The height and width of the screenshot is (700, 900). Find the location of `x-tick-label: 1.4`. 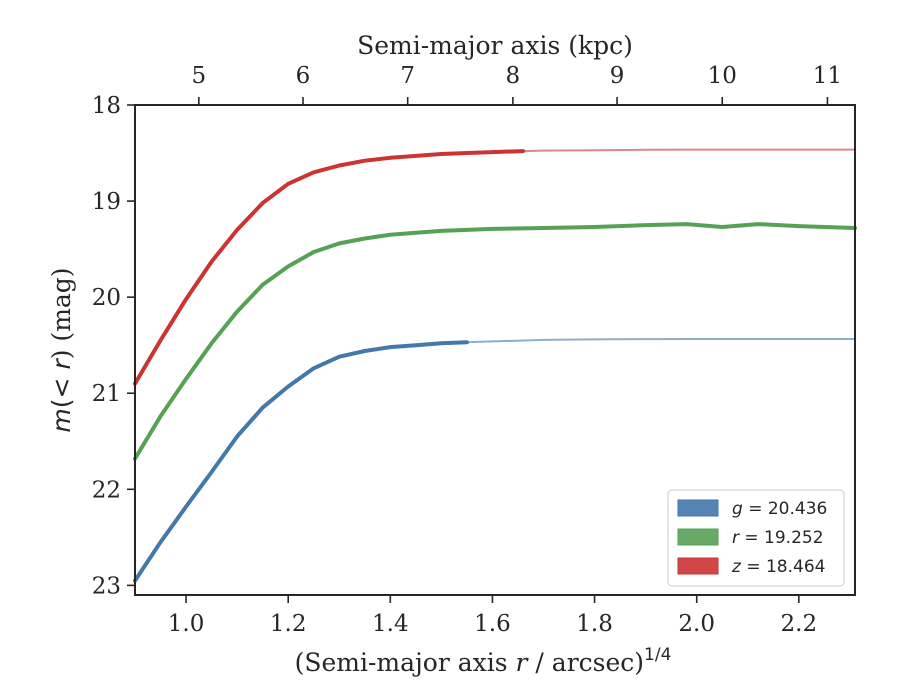

x-tick-label: 1.4 is located at coordinates (390, 624).